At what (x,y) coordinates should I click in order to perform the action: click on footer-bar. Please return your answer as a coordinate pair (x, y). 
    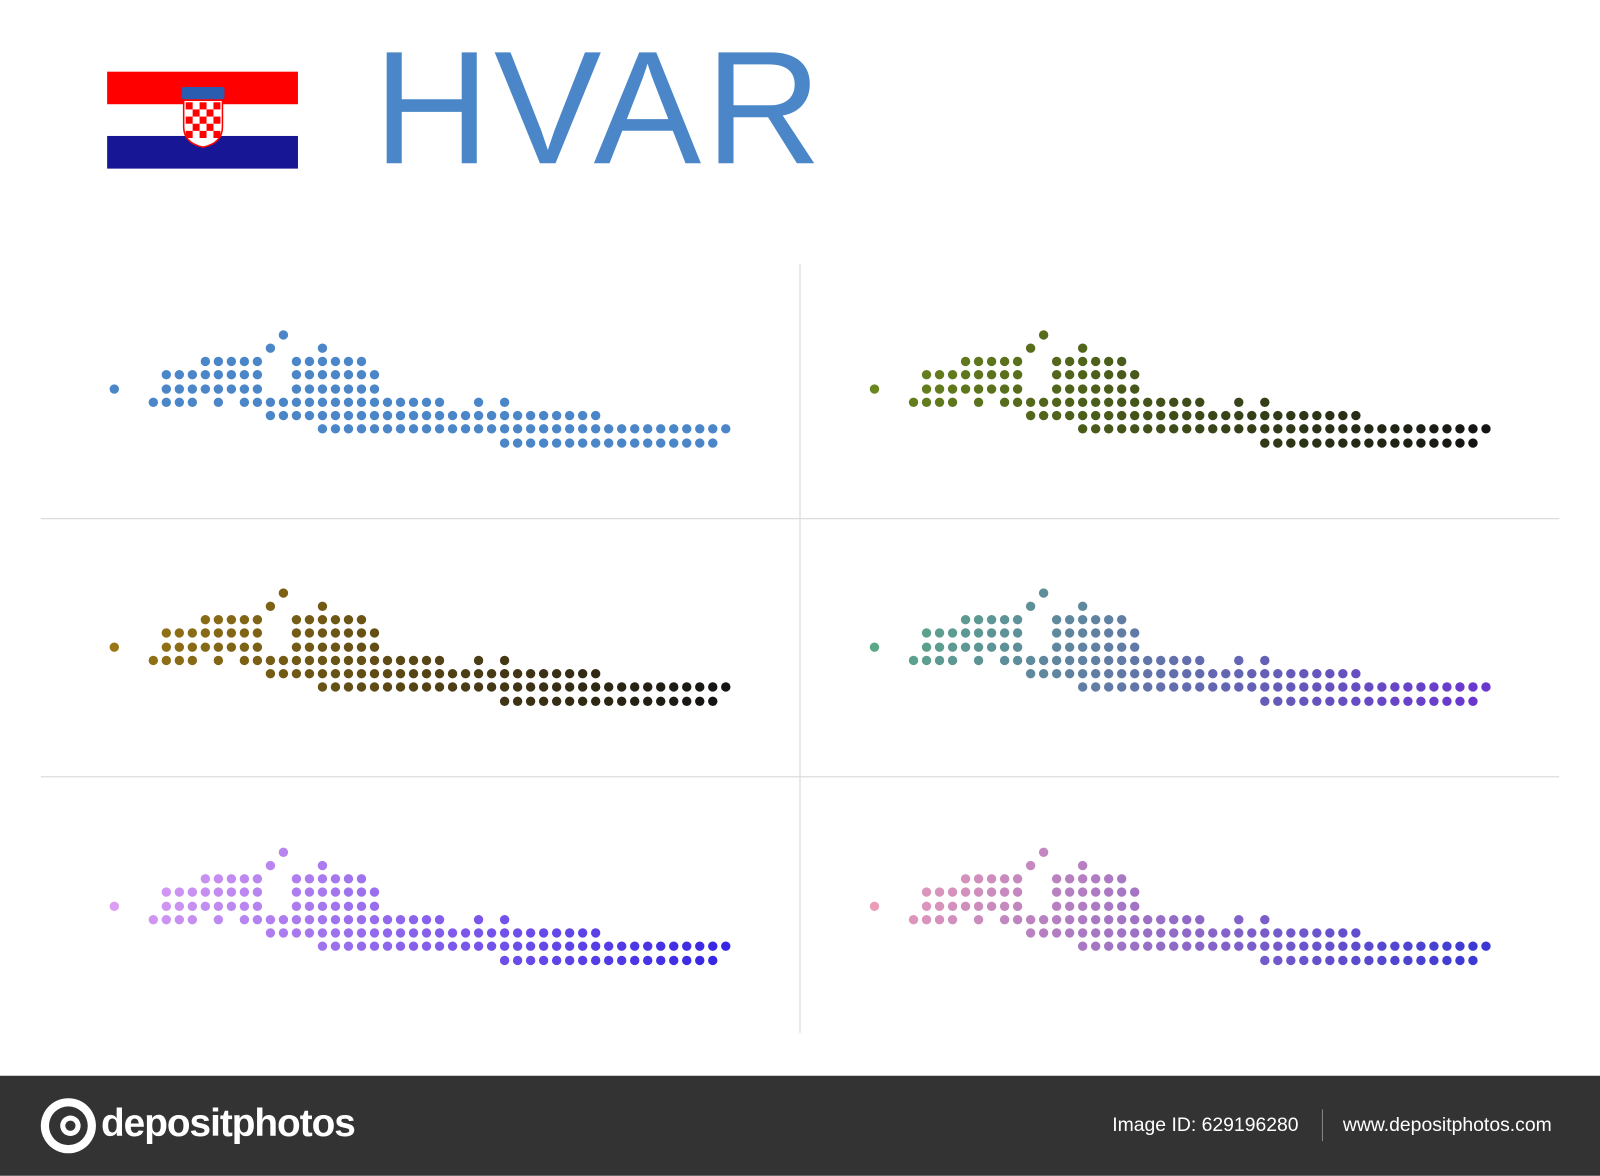
    Looking at the image, I should click on (800, 1125).